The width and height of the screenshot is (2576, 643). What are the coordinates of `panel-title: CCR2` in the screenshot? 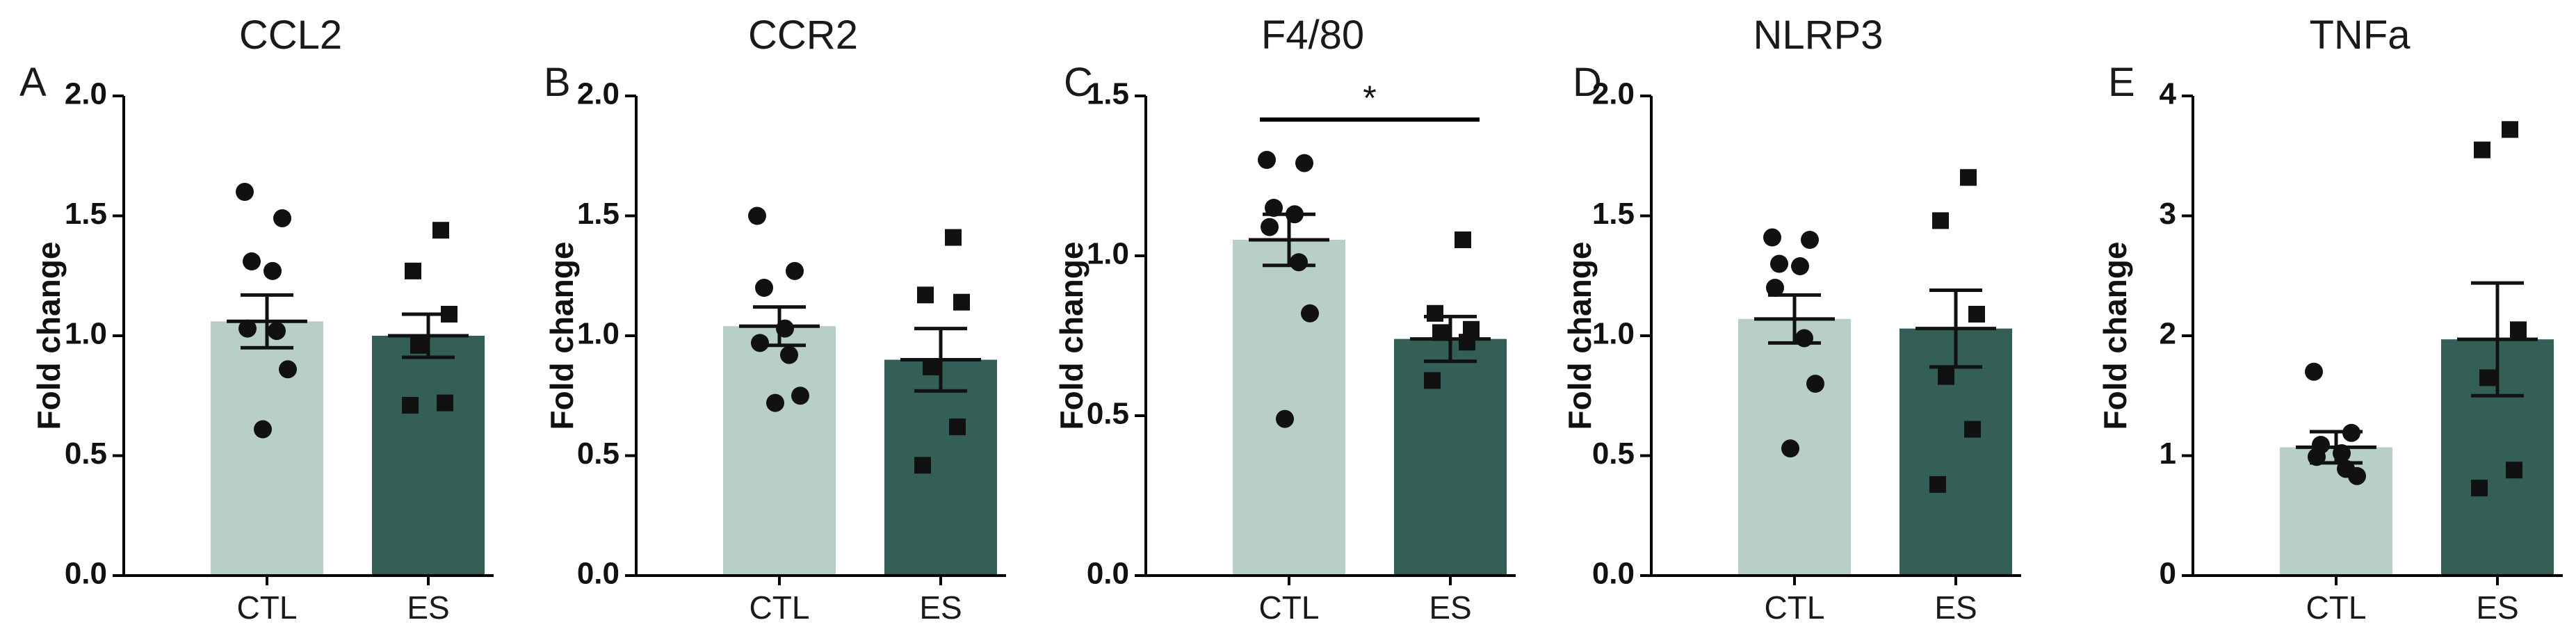 It's located at (803, 35).